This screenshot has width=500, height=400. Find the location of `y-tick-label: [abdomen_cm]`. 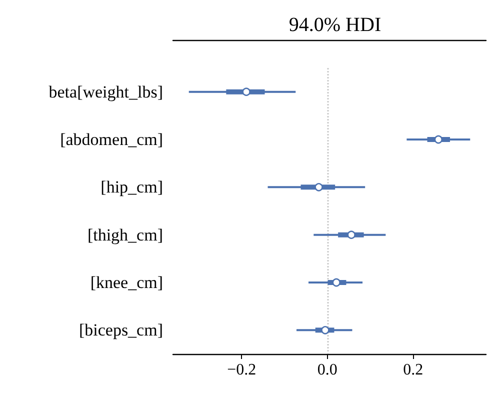

y-tick-label: [abdomen_cm] is located at coordinates (111, 139).